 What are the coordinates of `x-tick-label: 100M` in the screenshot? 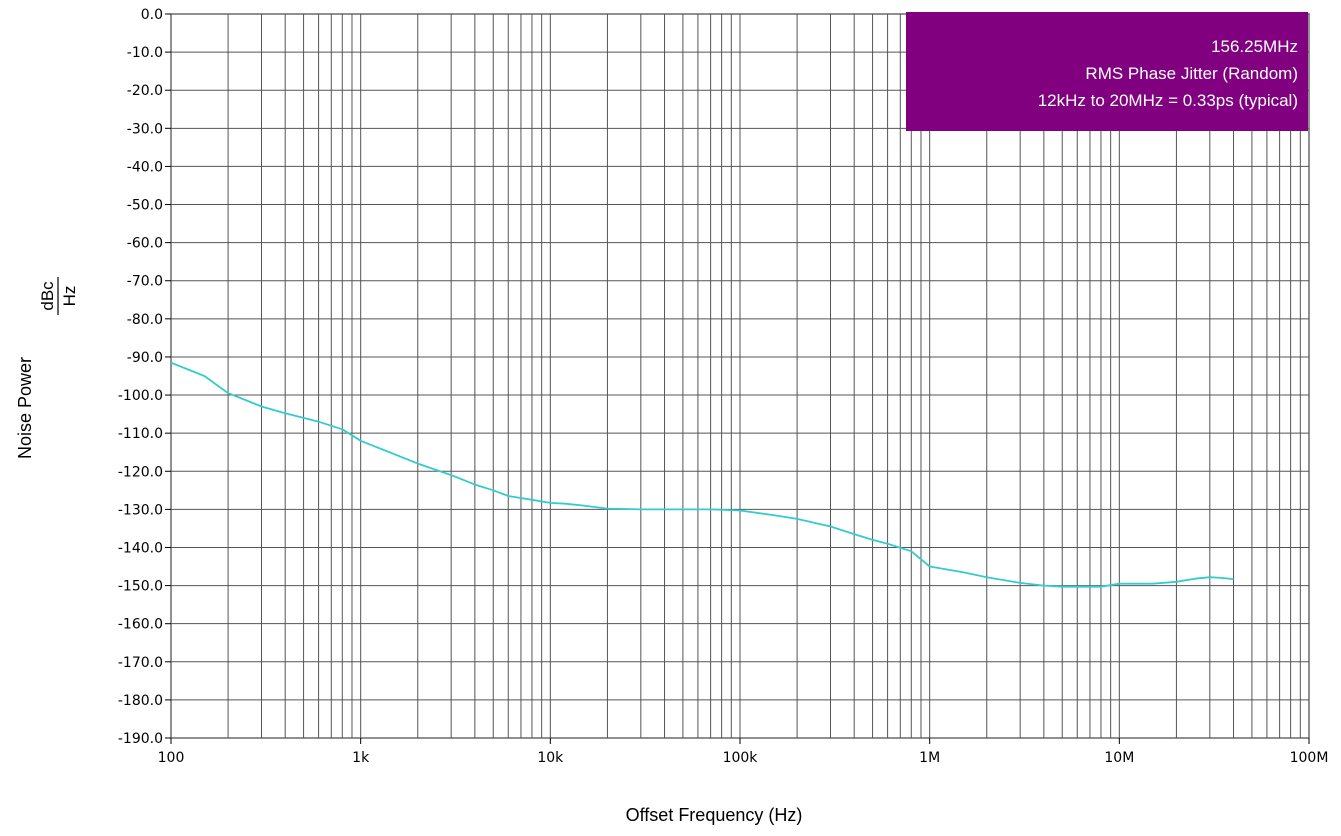 It's located at (1309, 758).